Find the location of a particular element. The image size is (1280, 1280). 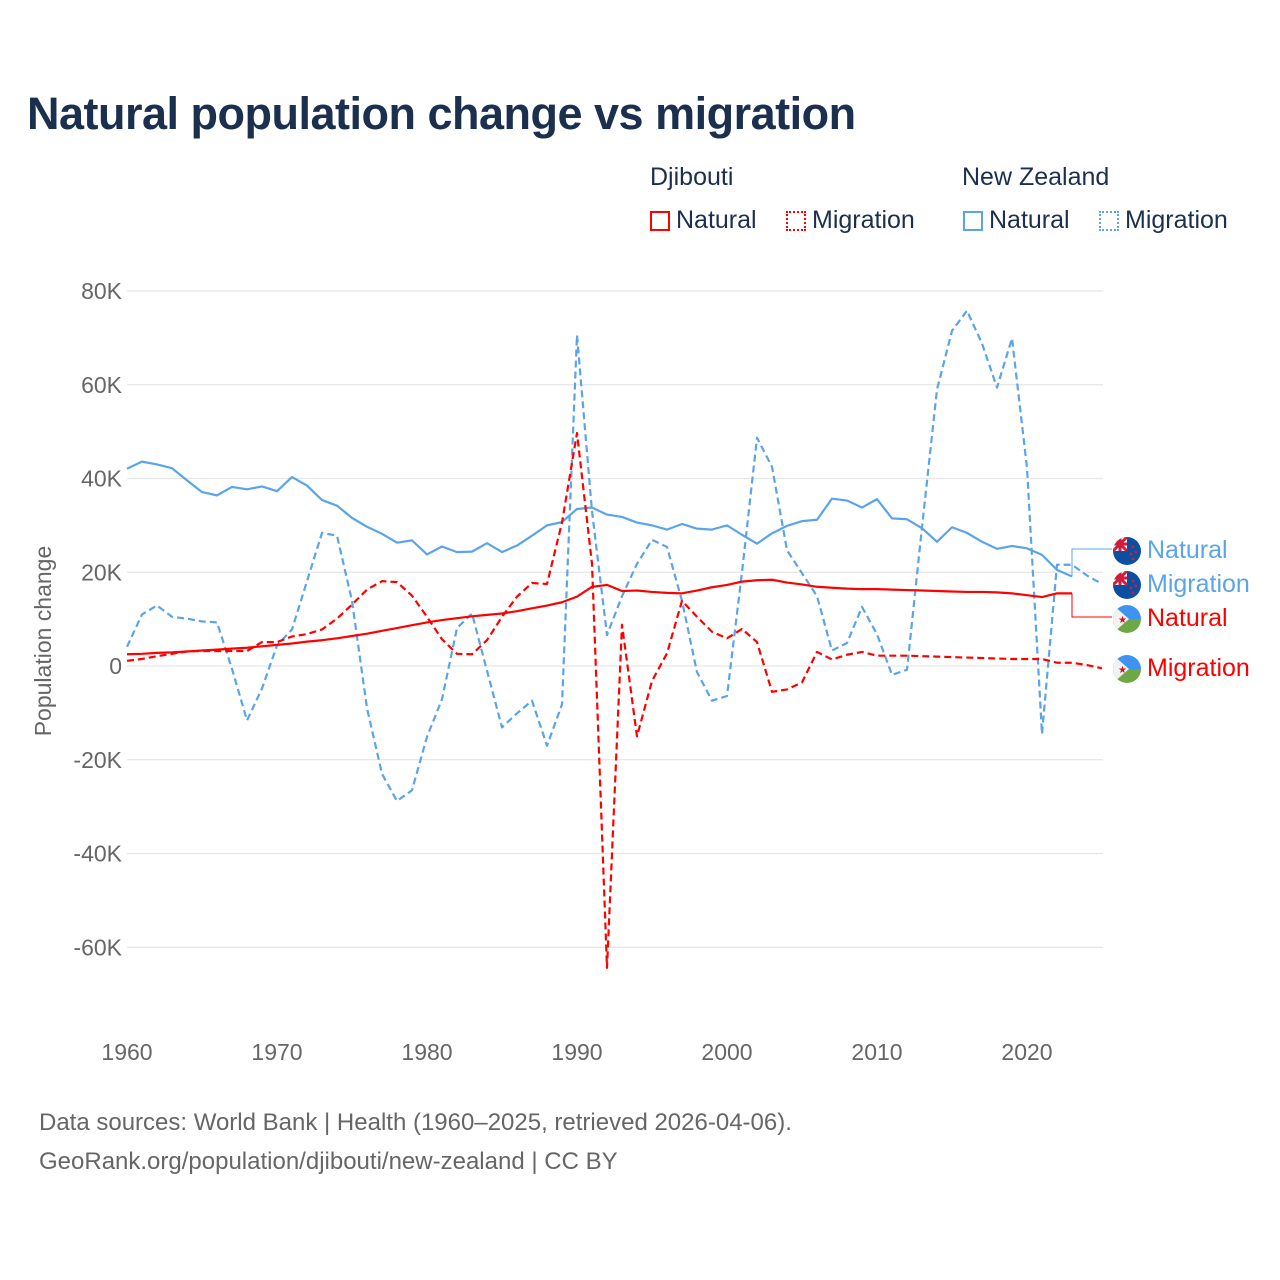

x-tick-label: 2020 is located at coordinates (1026, 1052).